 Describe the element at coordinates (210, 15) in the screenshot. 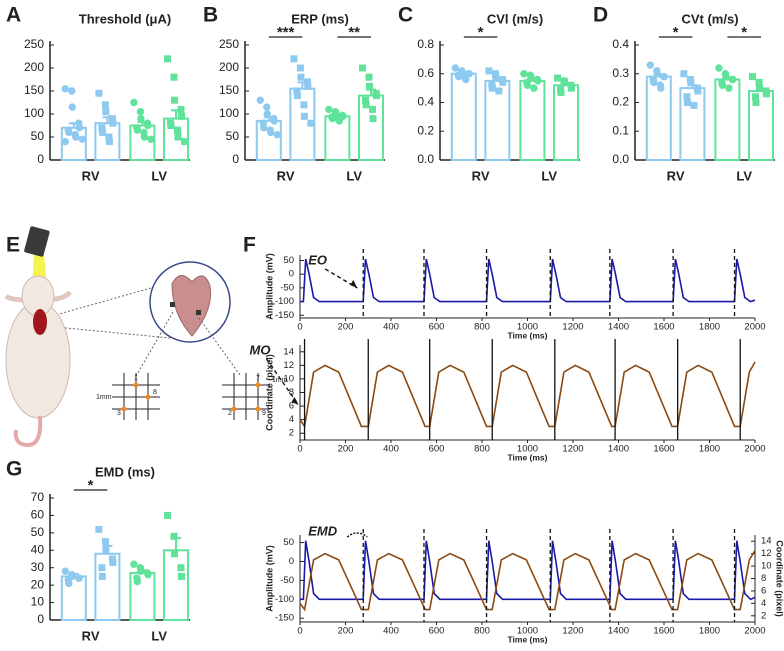

I see `panel-label: B` at that location.